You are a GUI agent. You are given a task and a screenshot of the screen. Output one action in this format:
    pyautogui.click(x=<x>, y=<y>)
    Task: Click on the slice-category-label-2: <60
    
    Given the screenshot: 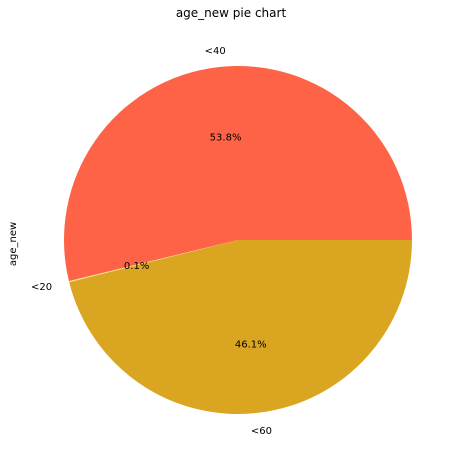 What is the action you would take?
    pyautogui.click(x=261, y=431)
    